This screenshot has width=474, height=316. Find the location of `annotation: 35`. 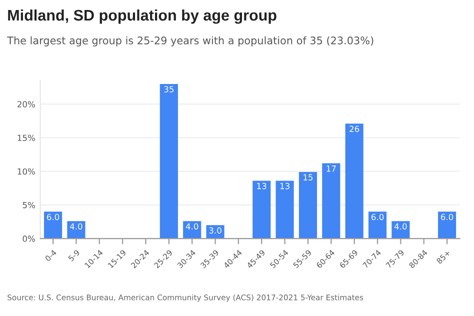

annotation: 35 is located at coordinates (169, 89).